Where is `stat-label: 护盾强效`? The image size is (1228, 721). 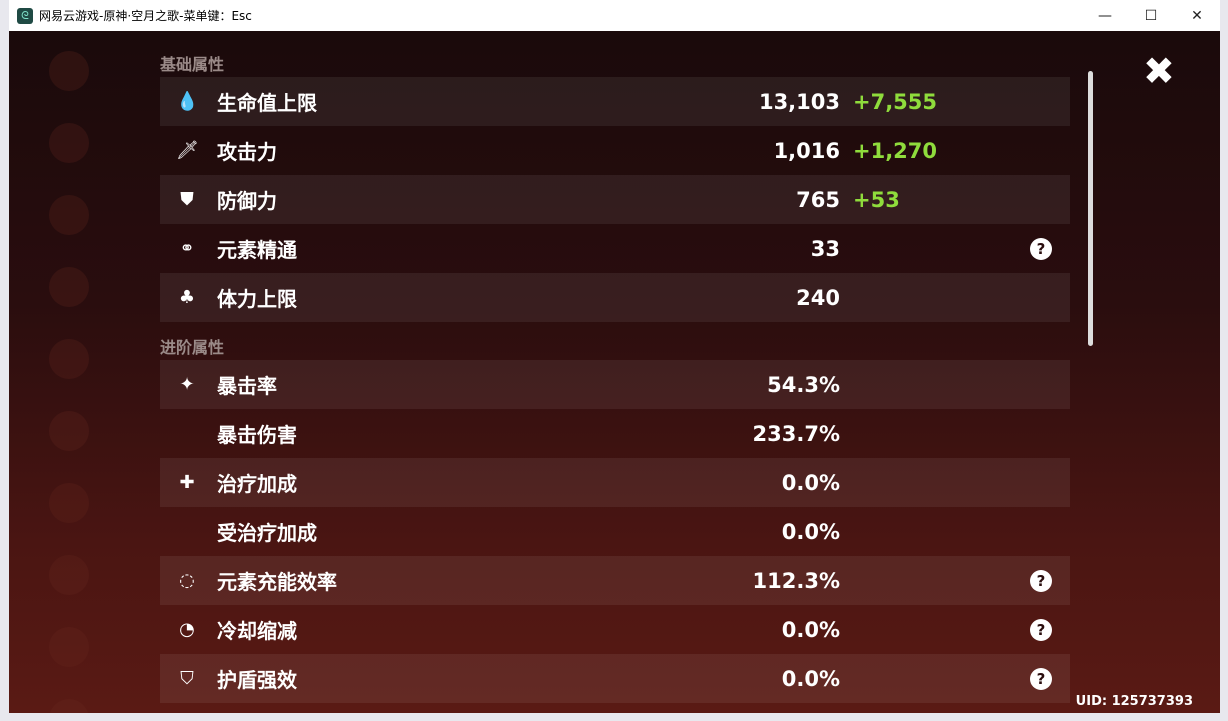 stat-label: 护盾强效 is located at coordinates (257, 680).